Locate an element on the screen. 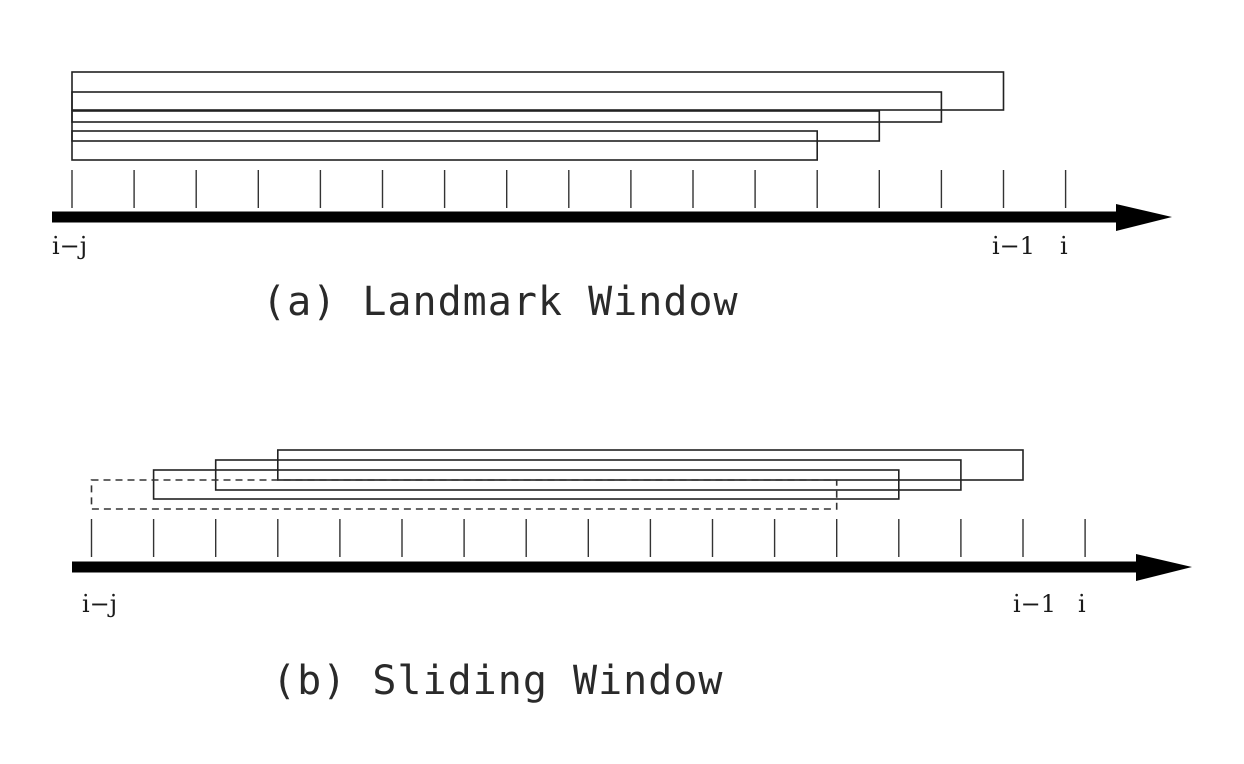 Image resolution: width=1244 pixels, height=764 pixels. sliding-window-4-expired is located at coordinates (464, 494).